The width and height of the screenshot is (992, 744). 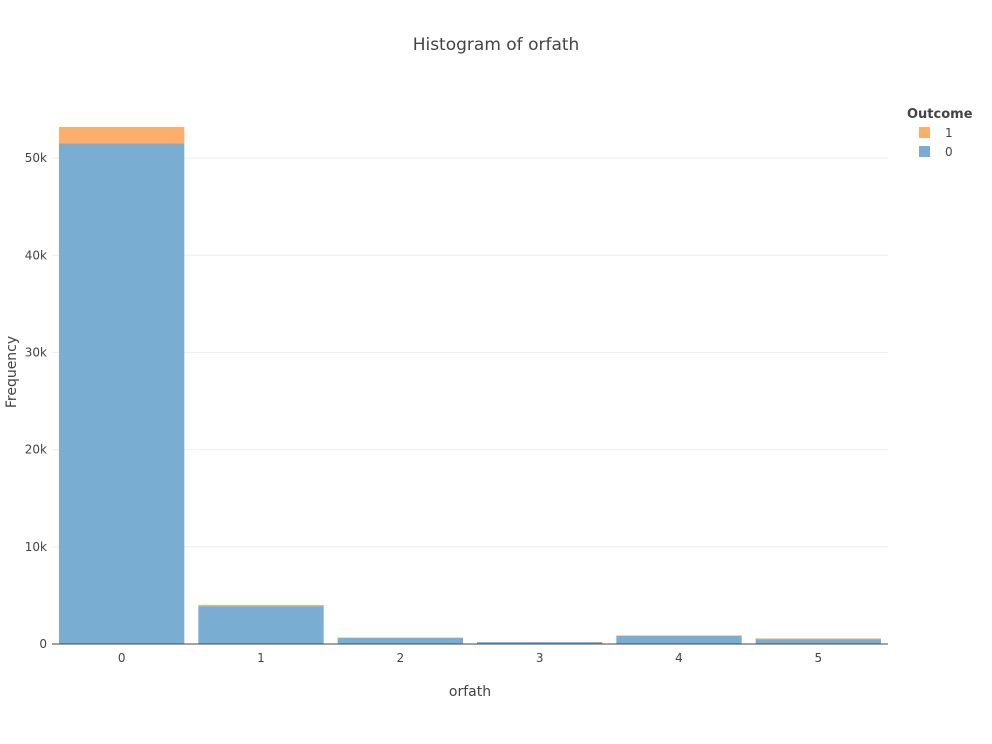 I want to click on x-tick-label: 4, so click(x=679, y=658).